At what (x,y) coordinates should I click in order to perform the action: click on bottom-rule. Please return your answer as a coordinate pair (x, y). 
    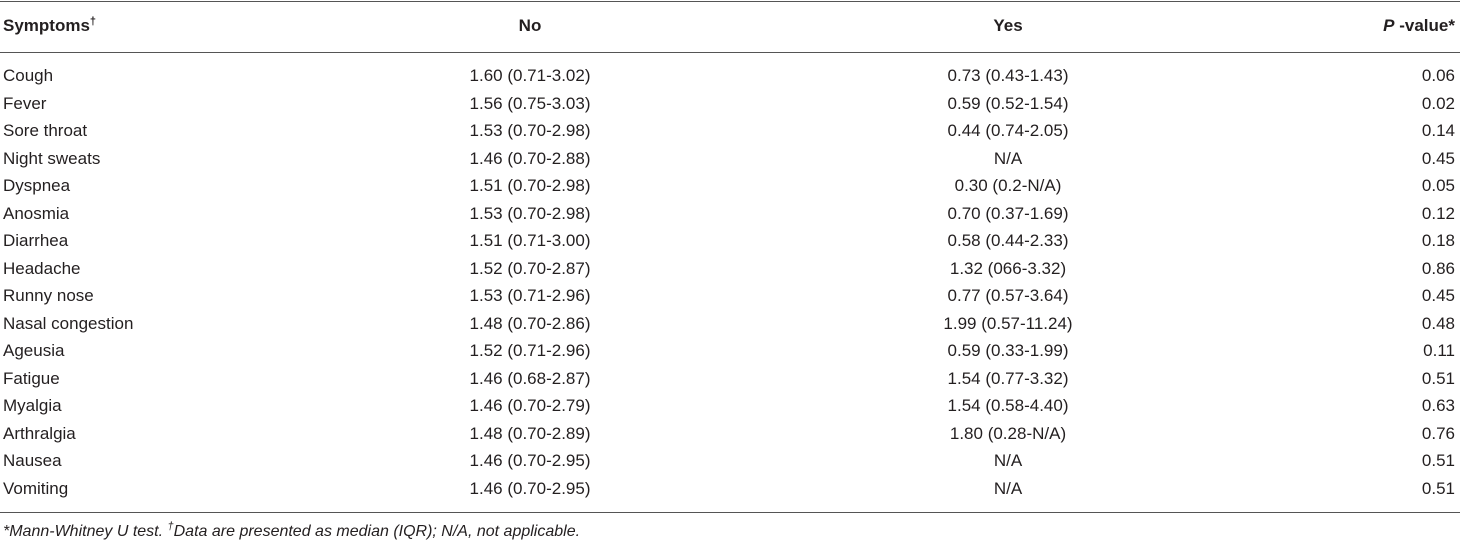
    Looking at the image, I should click on (730, 512).